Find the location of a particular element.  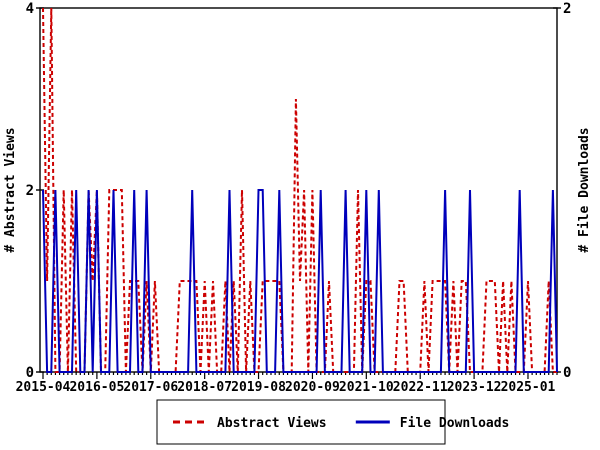

legend-item-file-downloads: File Downloads is located at coordinates (432, 423).